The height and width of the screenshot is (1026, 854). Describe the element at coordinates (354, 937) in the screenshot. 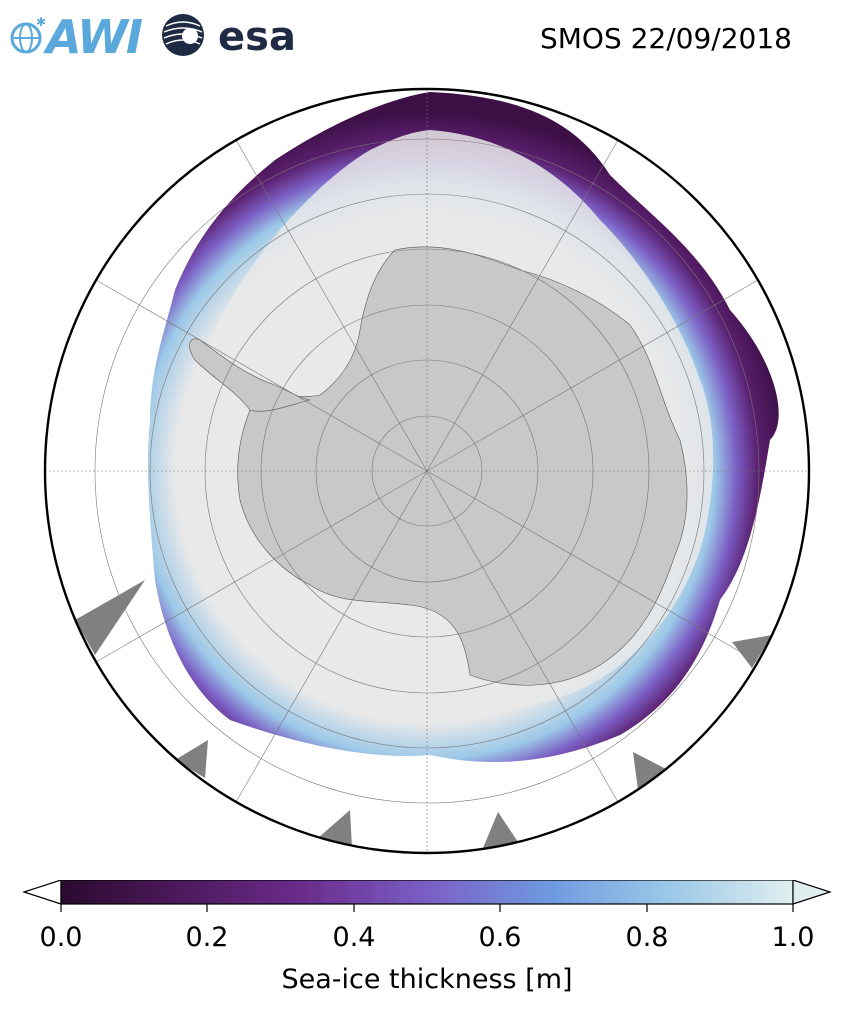

I see `colorbar-tick-label: 0.4` at that location.